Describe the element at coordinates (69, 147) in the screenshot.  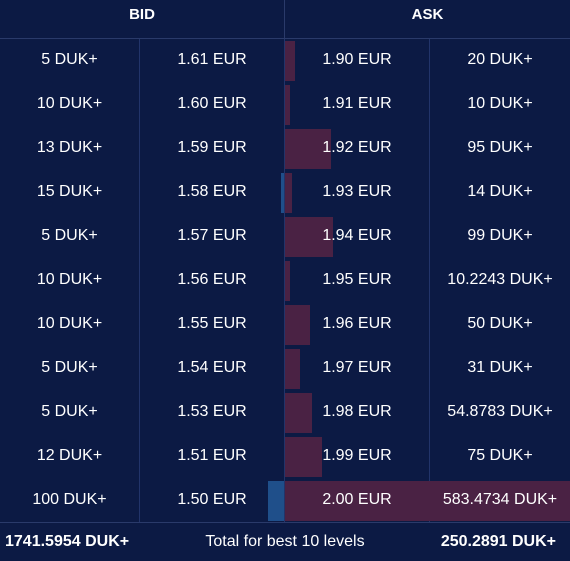
I see `bid-quantity: 13 DUK+` at that location.